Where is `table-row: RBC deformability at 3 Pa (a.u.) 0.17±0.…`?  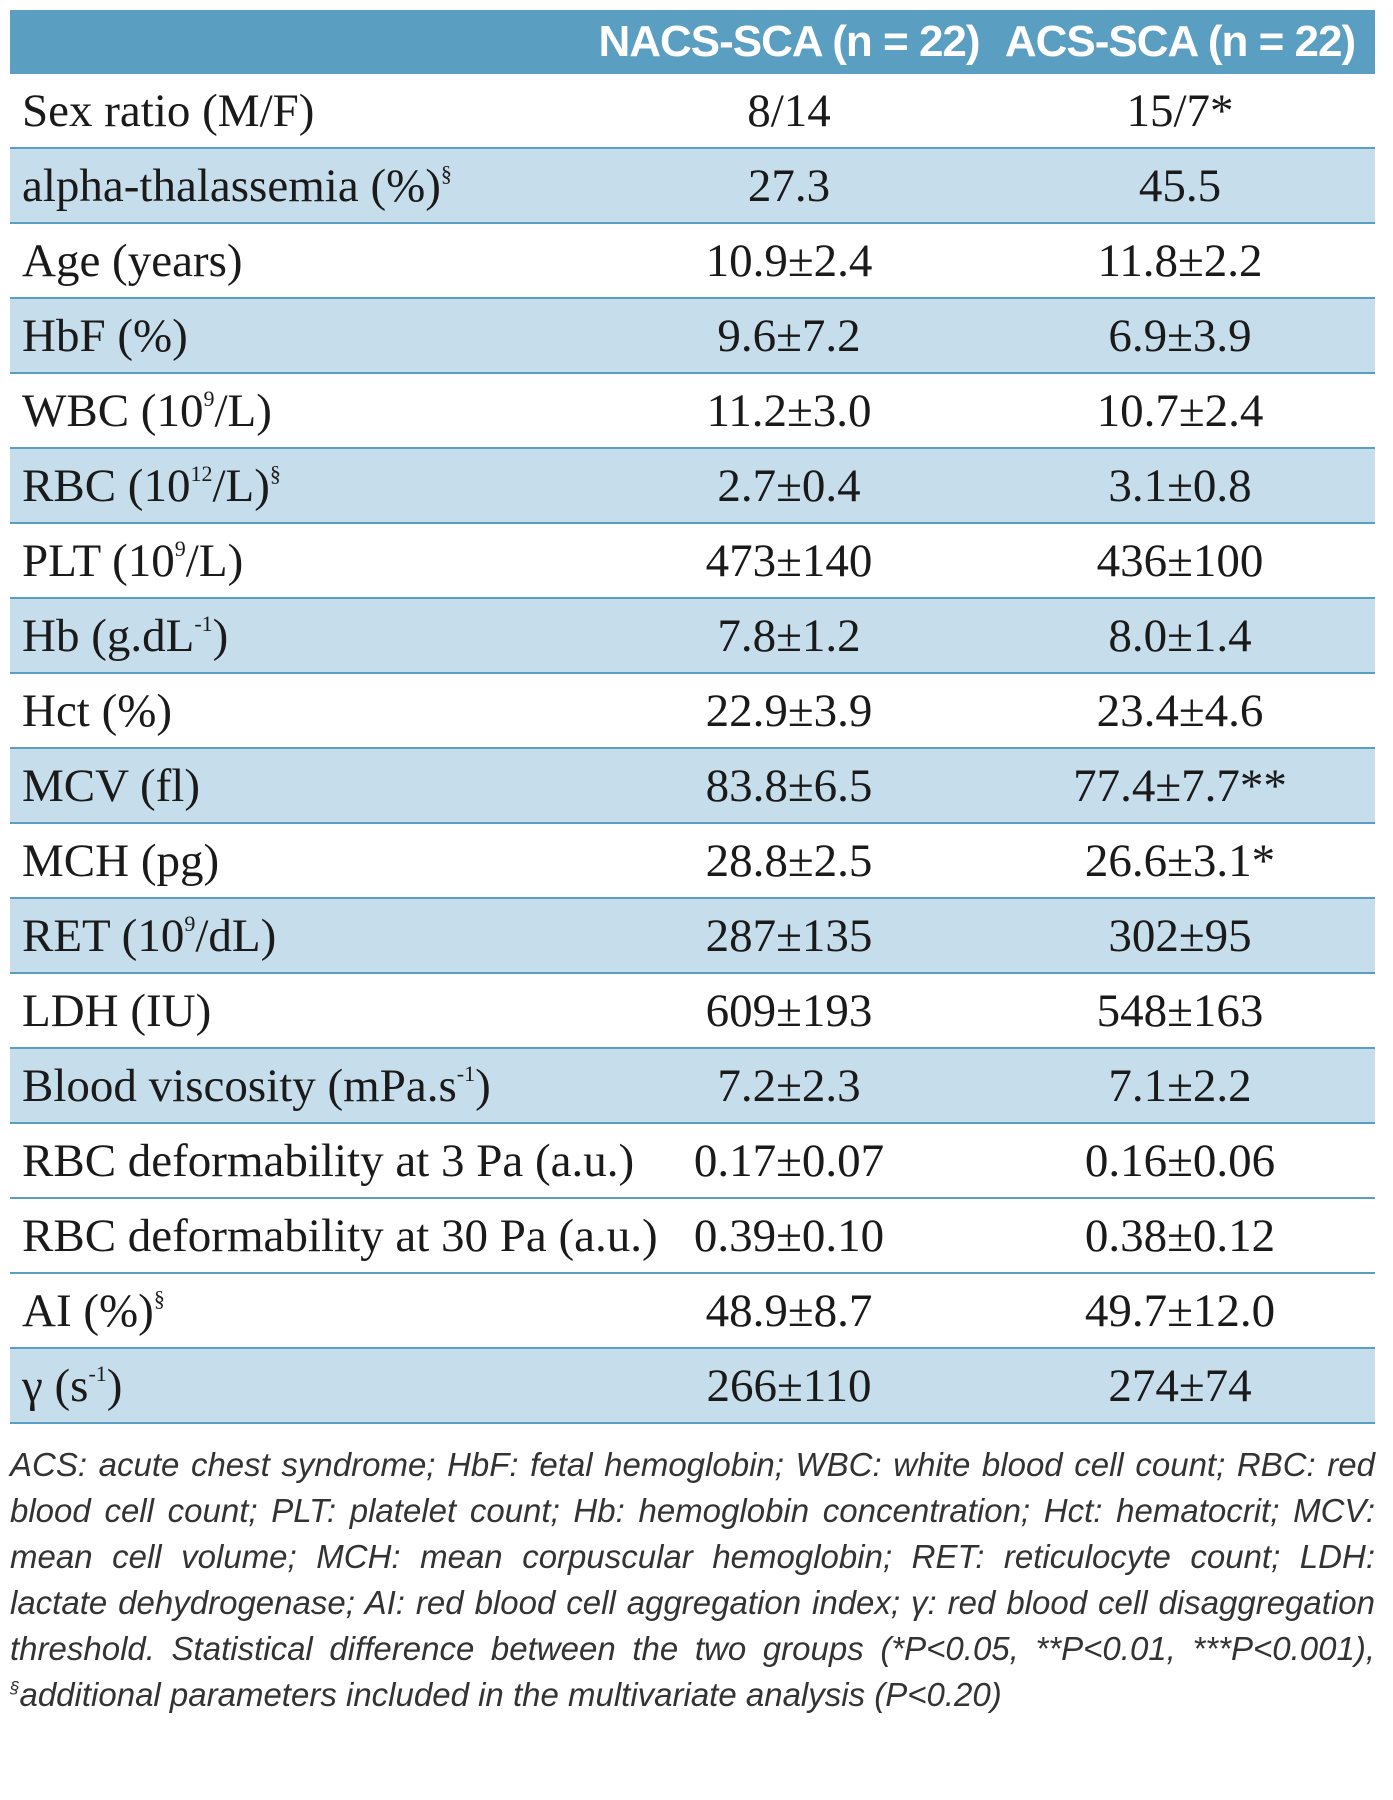 table-row: RBC deformability at 3 Pa (a.u.) 0.17±0.… is located at coordinates (692, 1161).